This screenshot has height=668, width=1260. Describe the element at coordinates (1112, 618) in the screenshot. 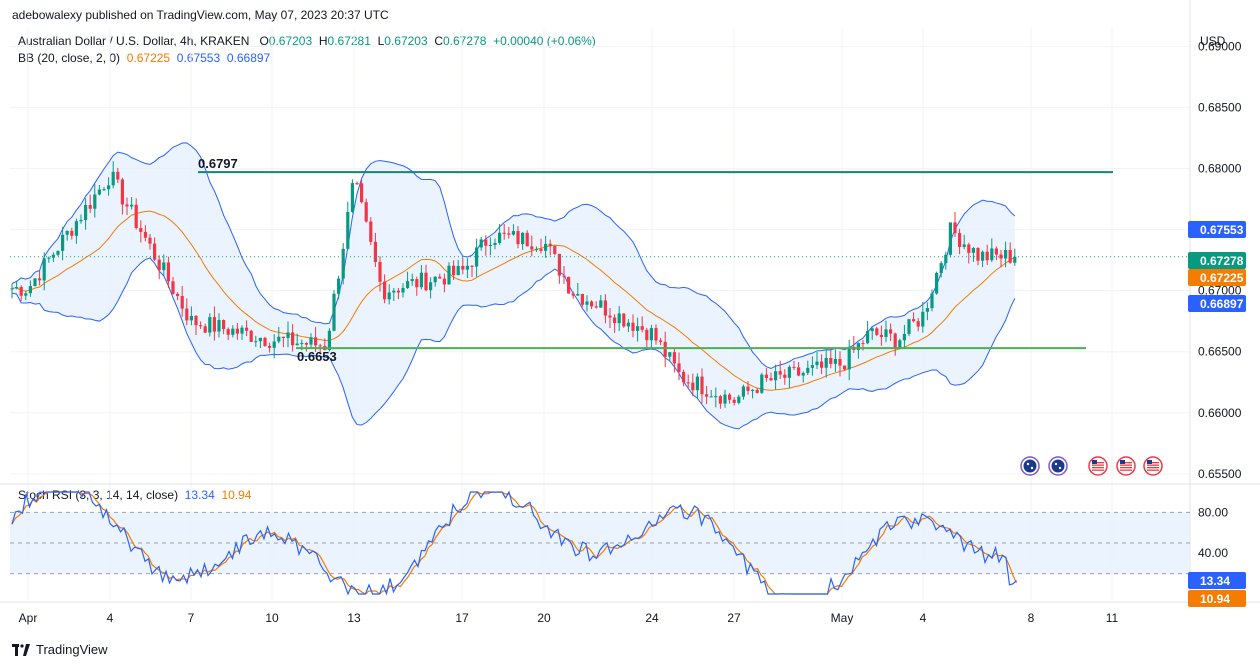

I see `time-tick: 11` at that location.